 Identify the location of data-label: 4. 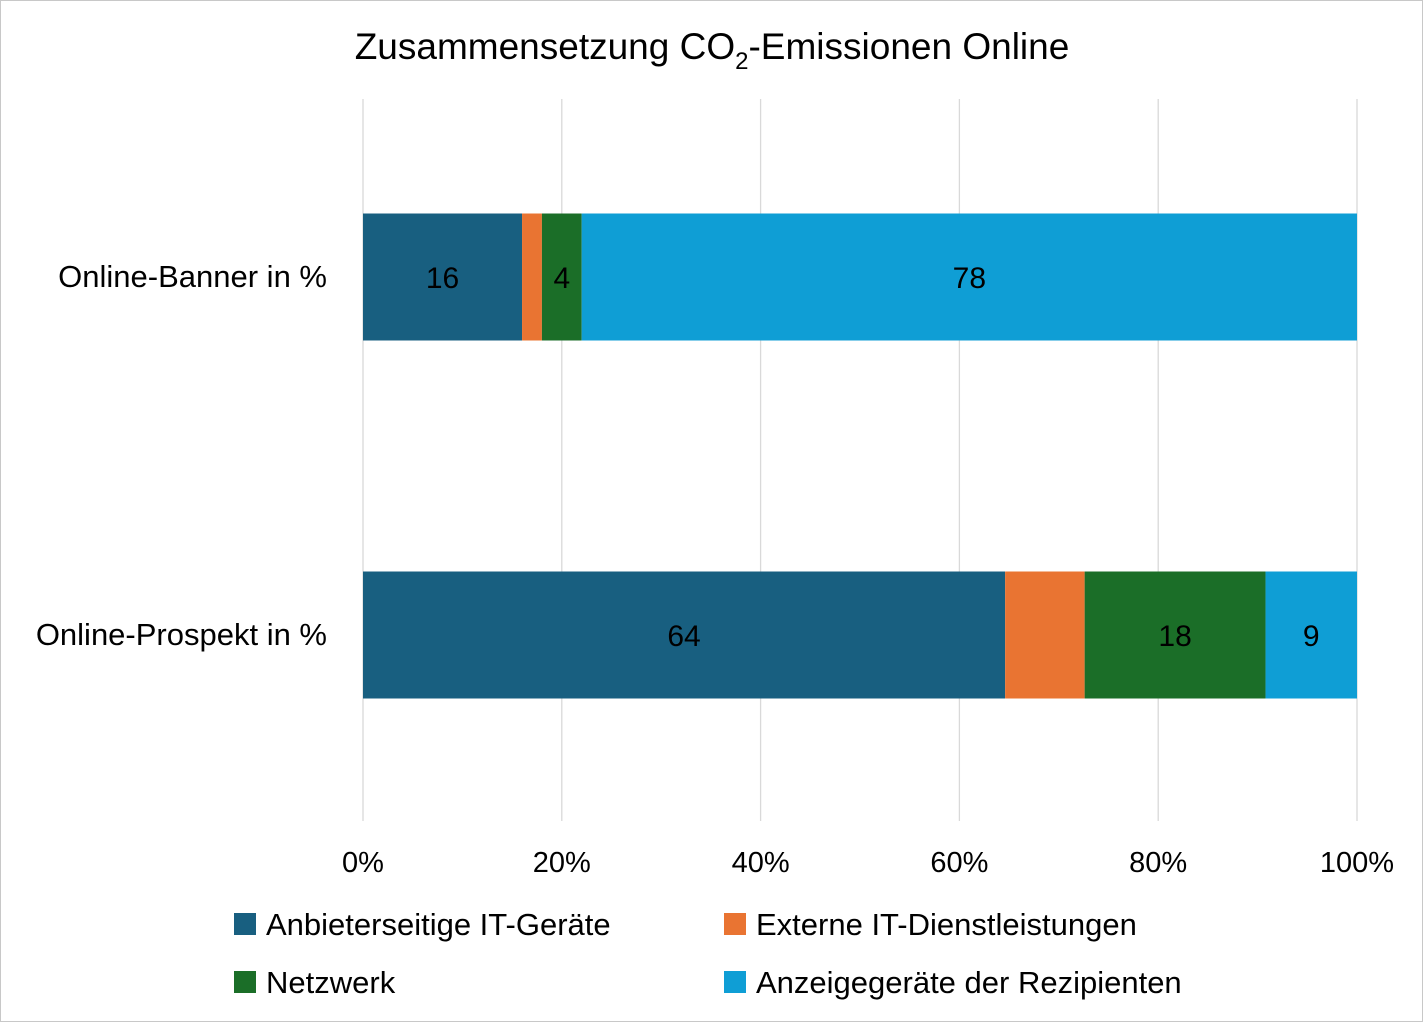
(561, 278).